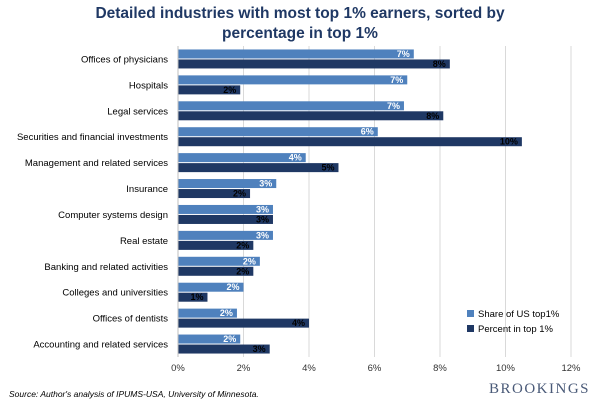 Image resolution: width=600 pixels, height=403 pixels. Describe the element at coordinates (196, 297) in the screenshot. I see `data-label: 1%` at that location.